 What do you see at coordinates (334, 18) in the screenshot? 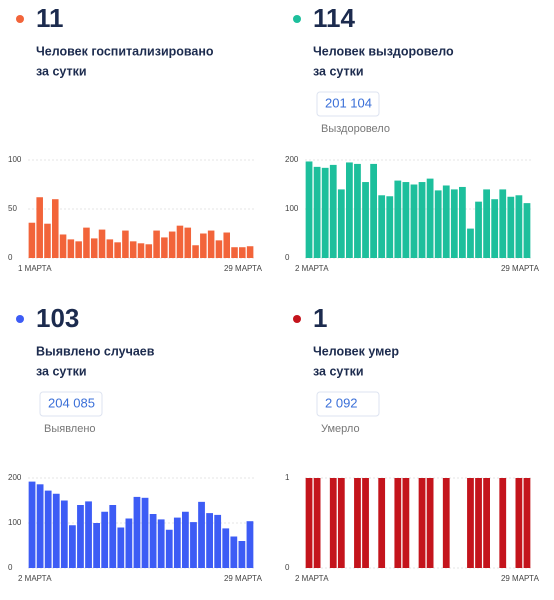
I see `headline: 114` at bounding box center [334, 18].